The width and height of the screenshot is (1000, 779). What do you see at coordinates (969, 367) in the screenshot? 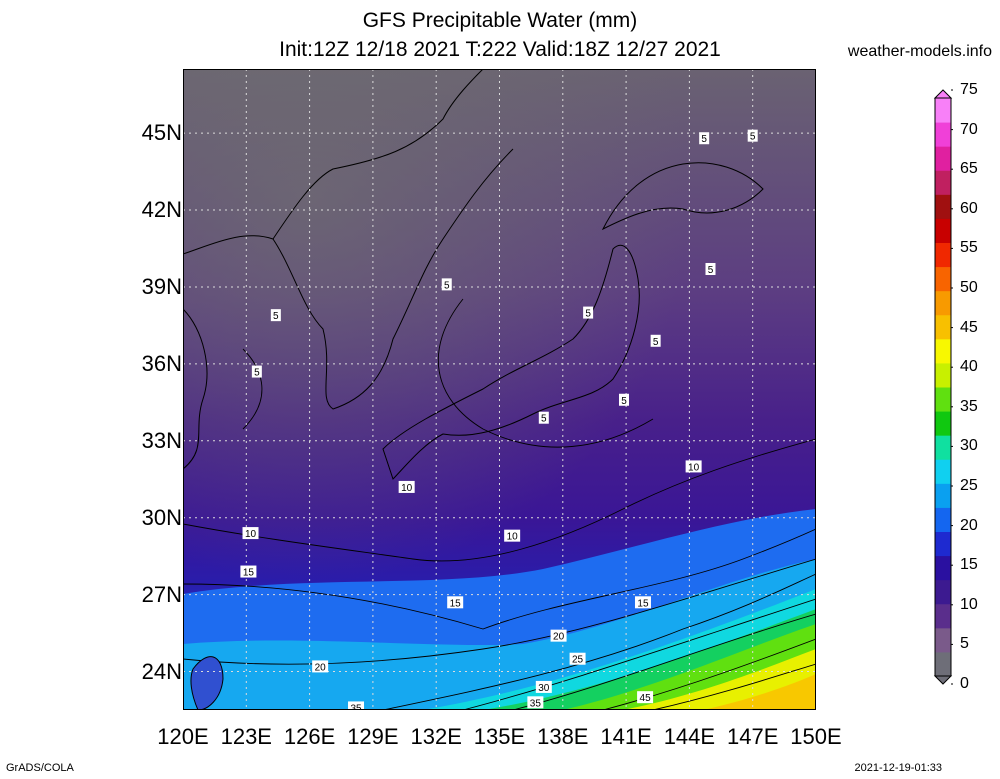
I see `colorbar-label: 40` at bounding box center [969, 367].